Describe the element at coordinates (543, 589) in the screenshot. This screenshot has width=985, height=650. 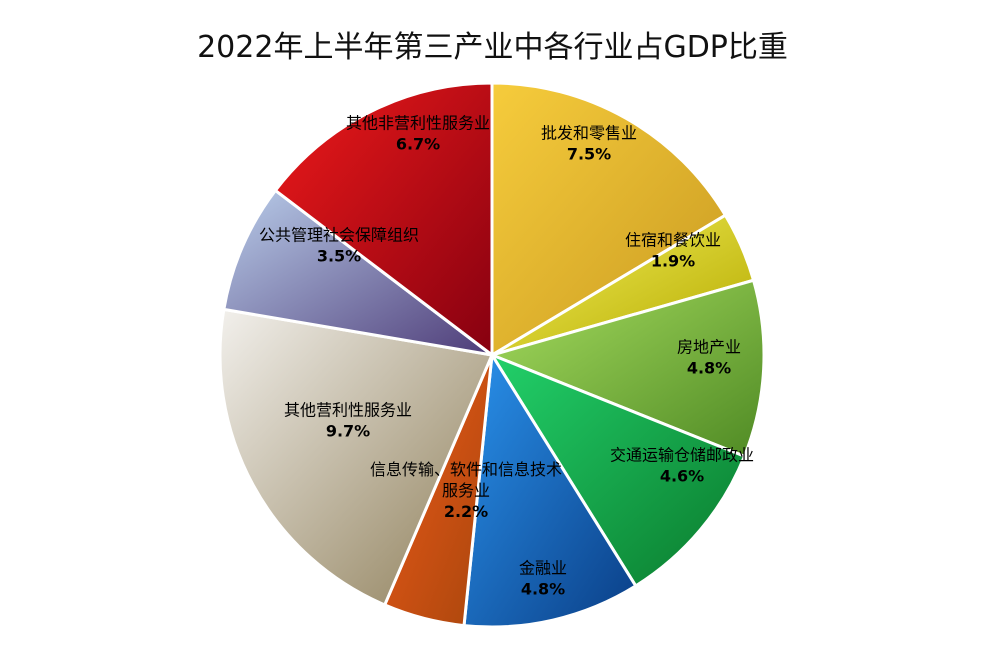
I see `slice-value-5: 4.8%` at that location.